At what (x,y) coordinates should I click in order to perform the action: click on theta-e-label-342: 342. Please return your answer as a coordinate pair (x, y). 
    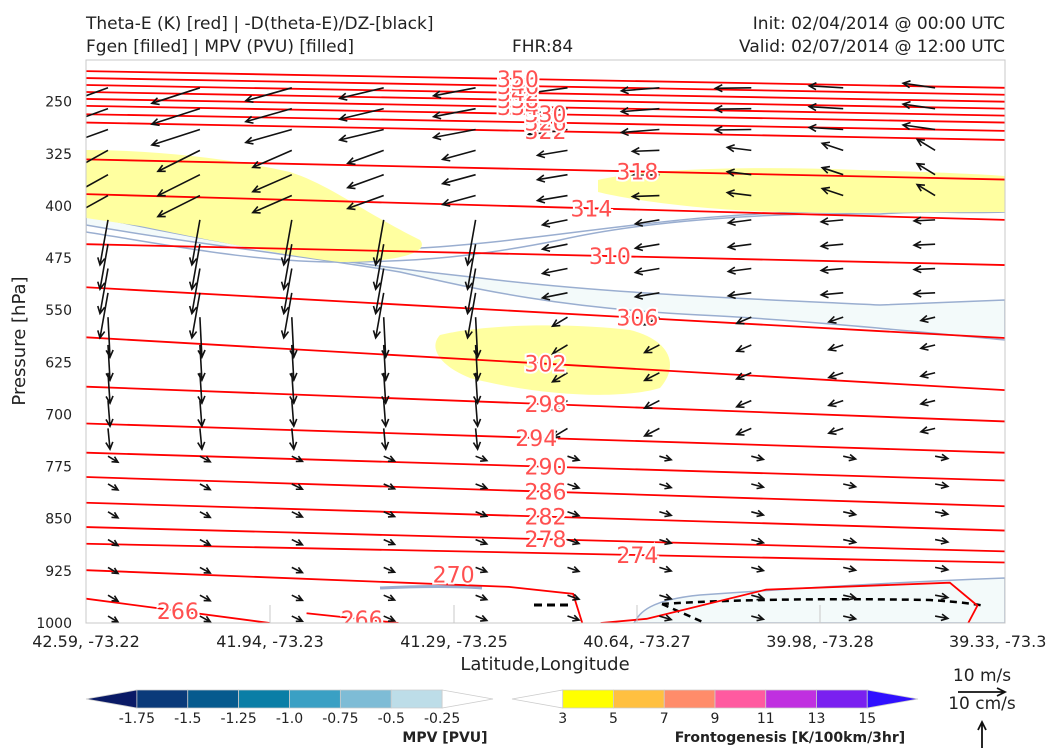
    Looking at the image, I should click on (518, 94).